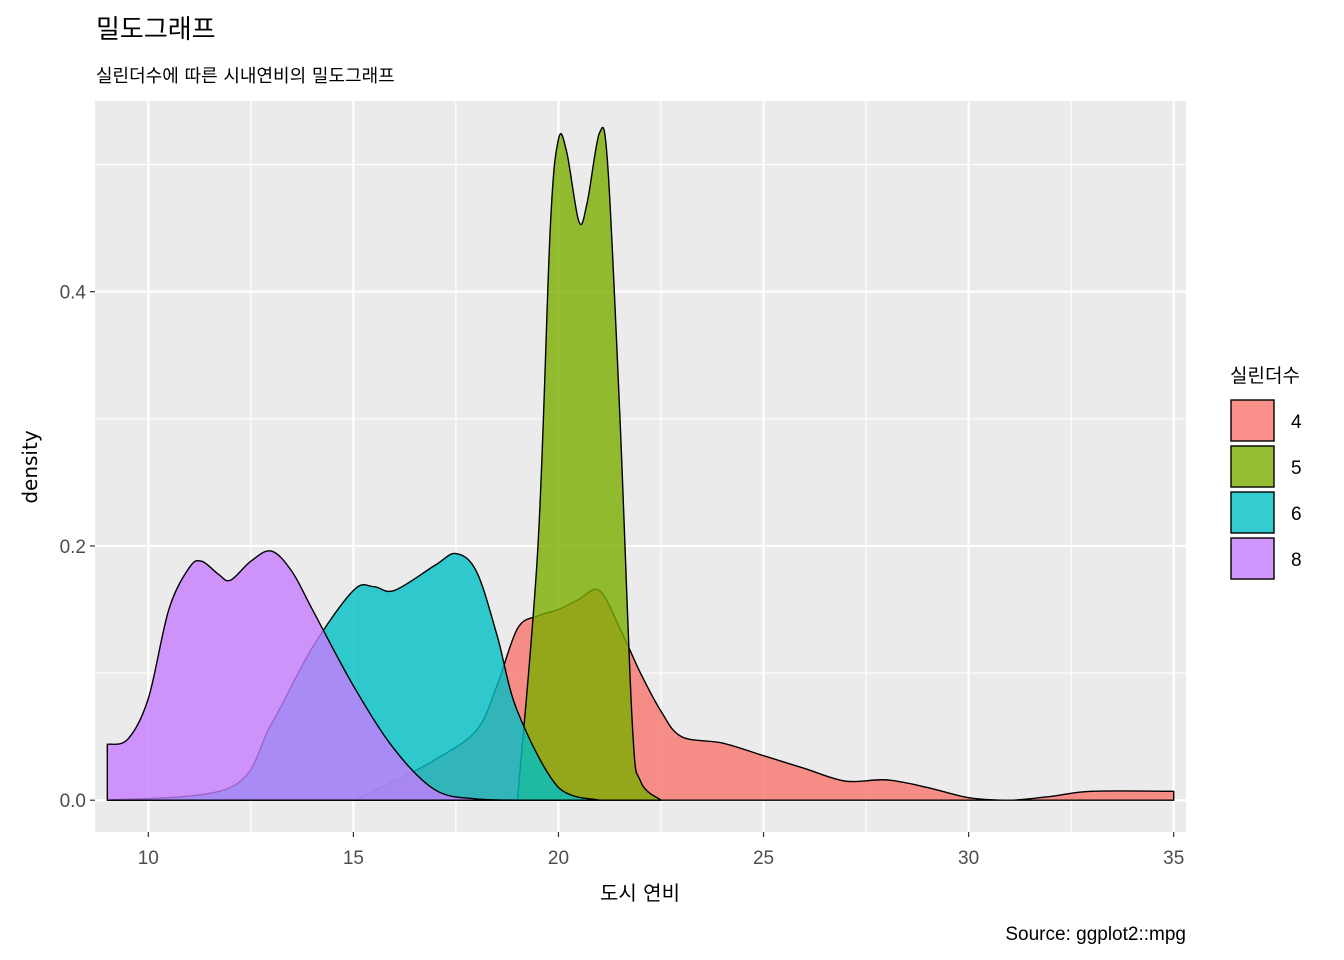 This screenshot has height=960, width=1344. What do you see at coordinates (1296, 514) in the screenshot?
I see `legend-label-6: 6` at bounding box center [1296, 514].